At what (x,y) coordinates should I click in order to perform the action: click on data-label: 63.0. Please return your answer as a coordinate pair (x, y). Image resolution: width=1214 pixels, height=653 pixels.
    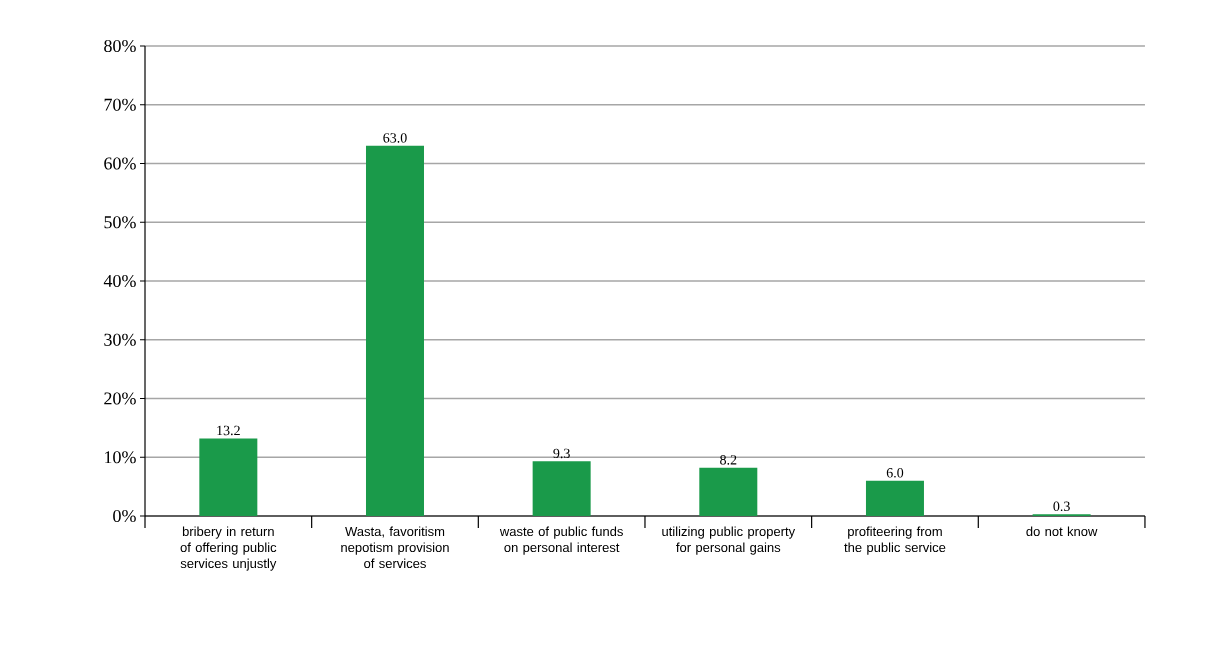
    Looking at the image, I should click on (395, 138).